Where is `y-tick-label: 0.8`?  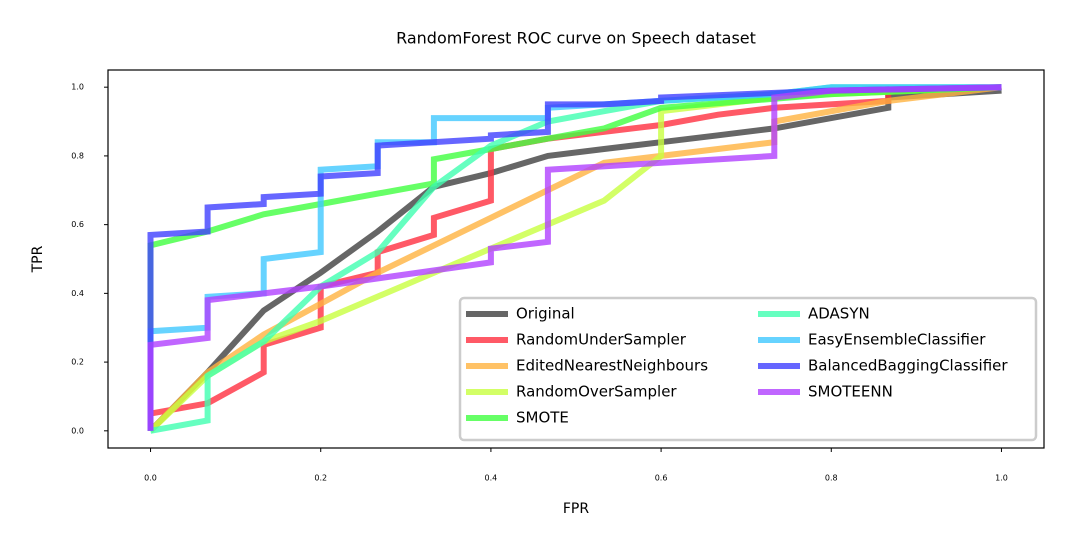
y-tick-label: 0.8 is located at coordinates (77, 155).